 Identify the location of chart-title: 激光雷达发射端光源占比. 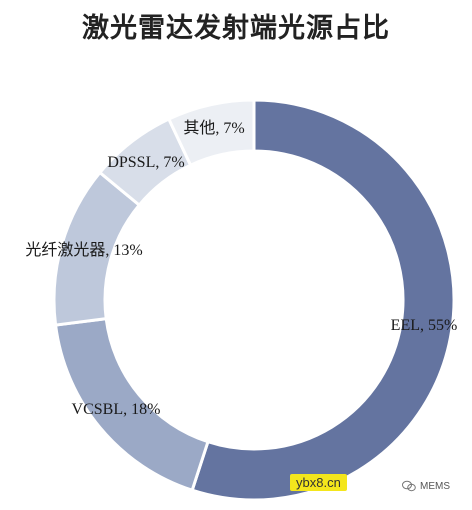
(236, 28).